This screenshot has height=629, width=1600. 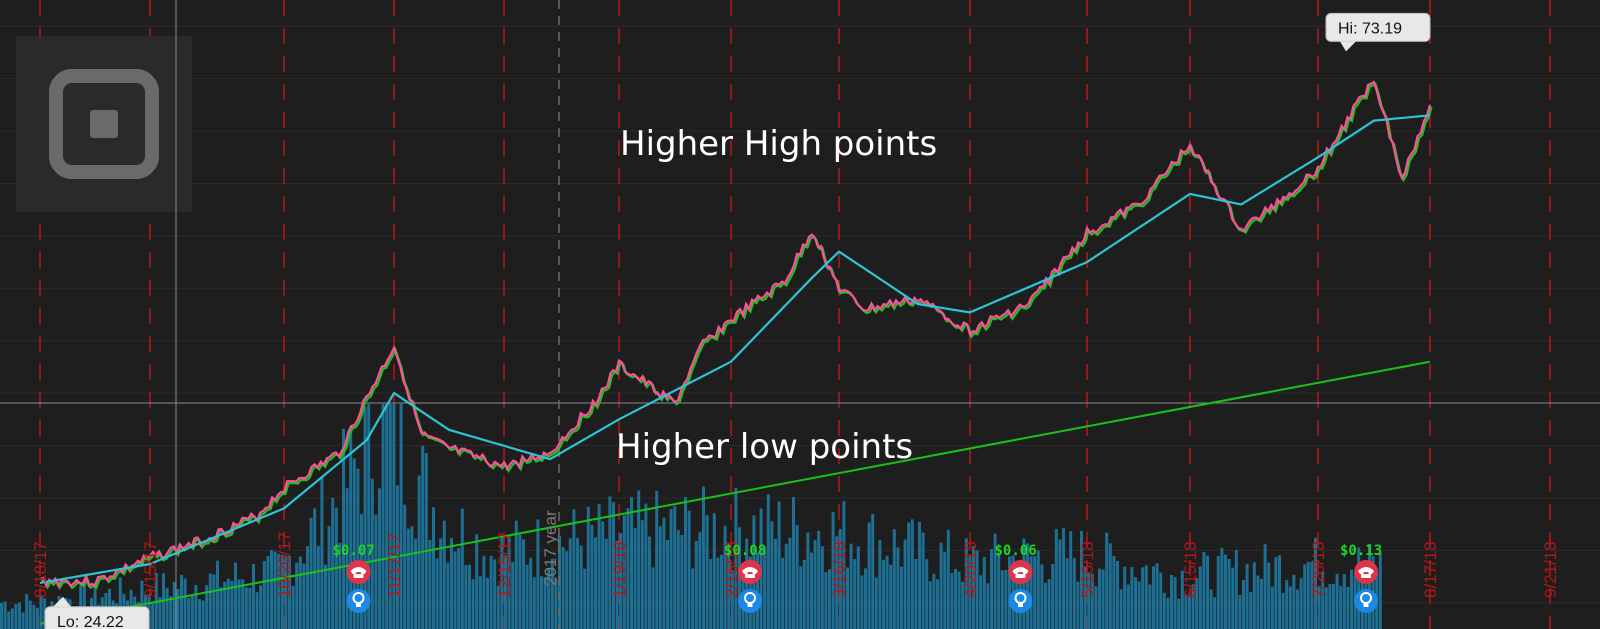 I want to click on earnings-value: $0.06, so click(x=1016, y=551).